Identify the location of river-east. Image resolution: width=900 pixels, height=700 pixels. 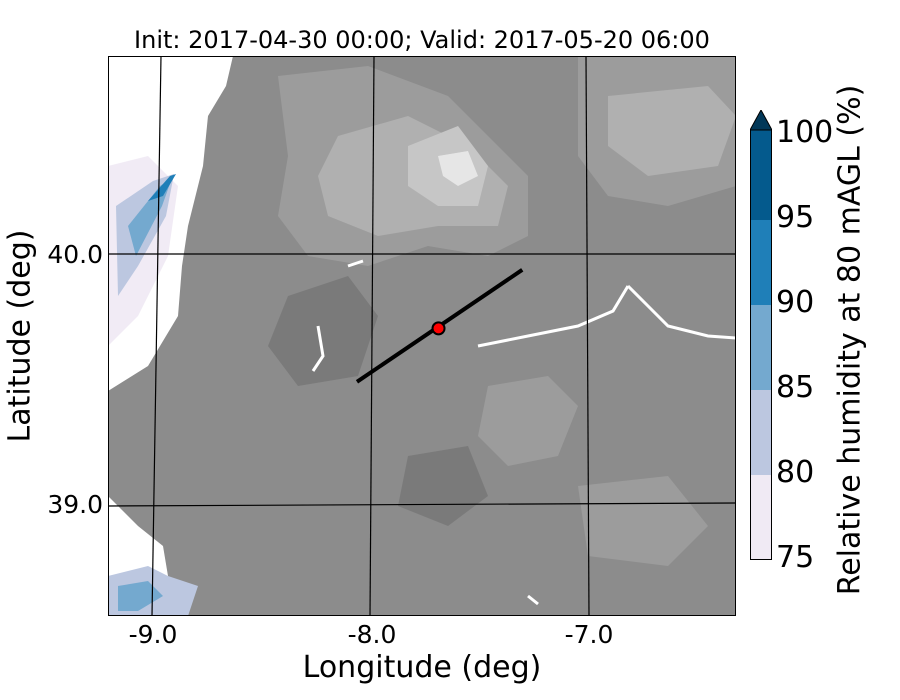
(681, 312).